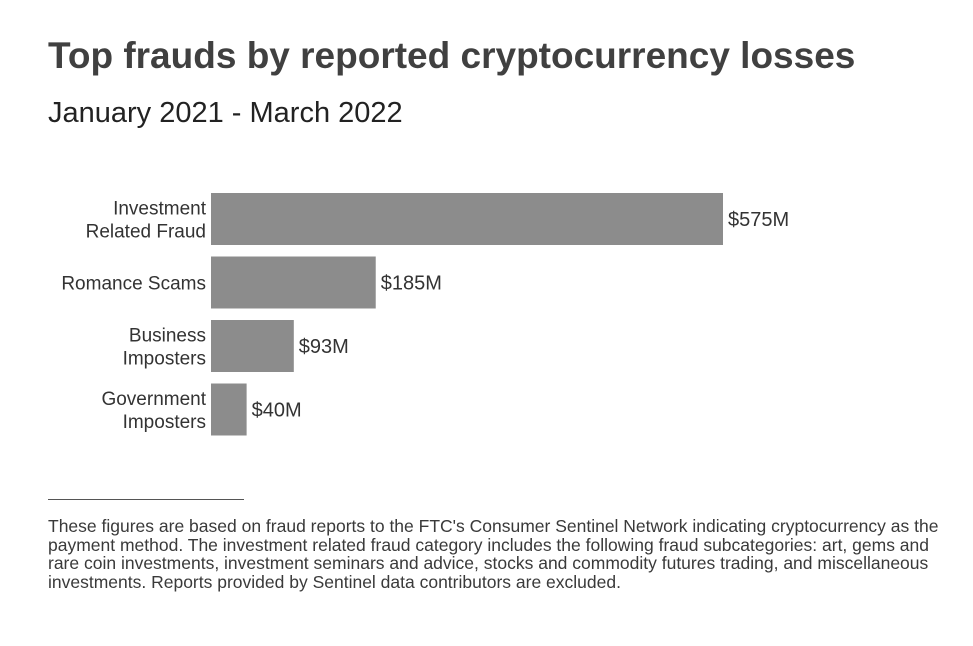 This screenshot has height=646, width=973. I want to click on bar-value-label-1: $185M, so click(411, 284).